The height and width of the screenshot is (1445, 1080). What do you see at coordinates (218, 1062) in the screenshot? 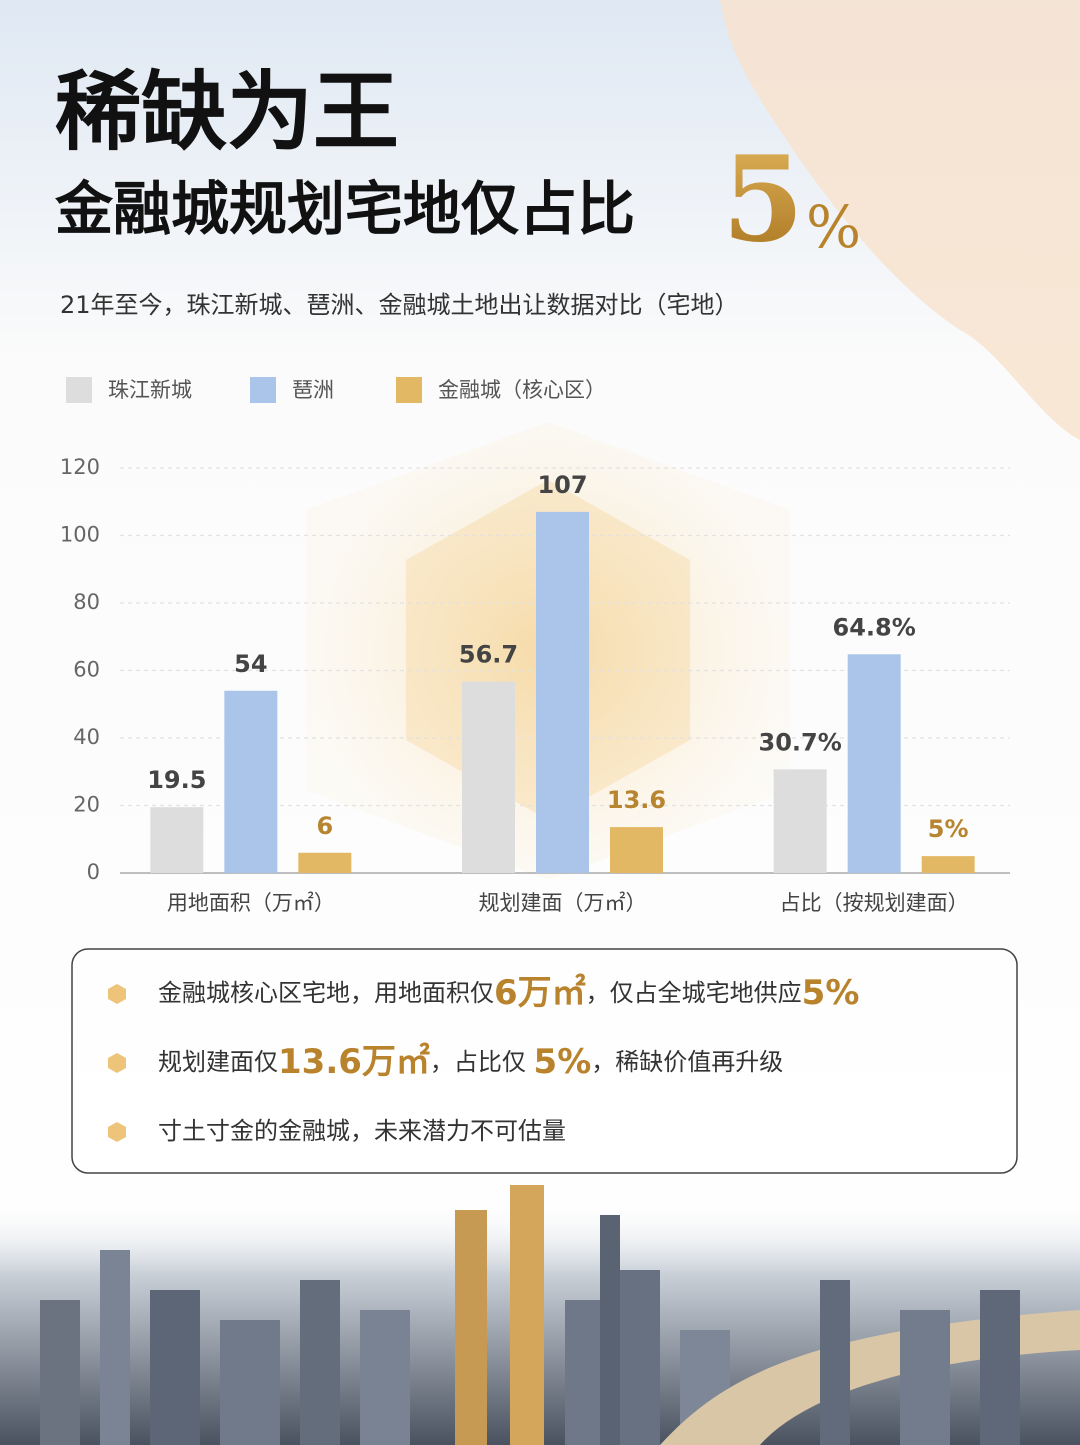
I see `bullet-segment: 规划建面仅` at bounding box center [218, 1062].